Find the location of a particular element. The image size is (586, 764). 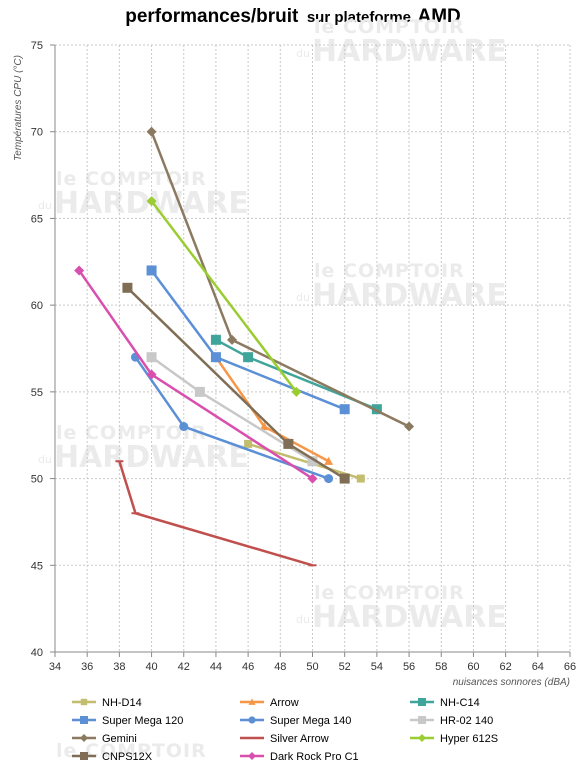

x-tick-label: 40 is located at coordinates (151, 667).